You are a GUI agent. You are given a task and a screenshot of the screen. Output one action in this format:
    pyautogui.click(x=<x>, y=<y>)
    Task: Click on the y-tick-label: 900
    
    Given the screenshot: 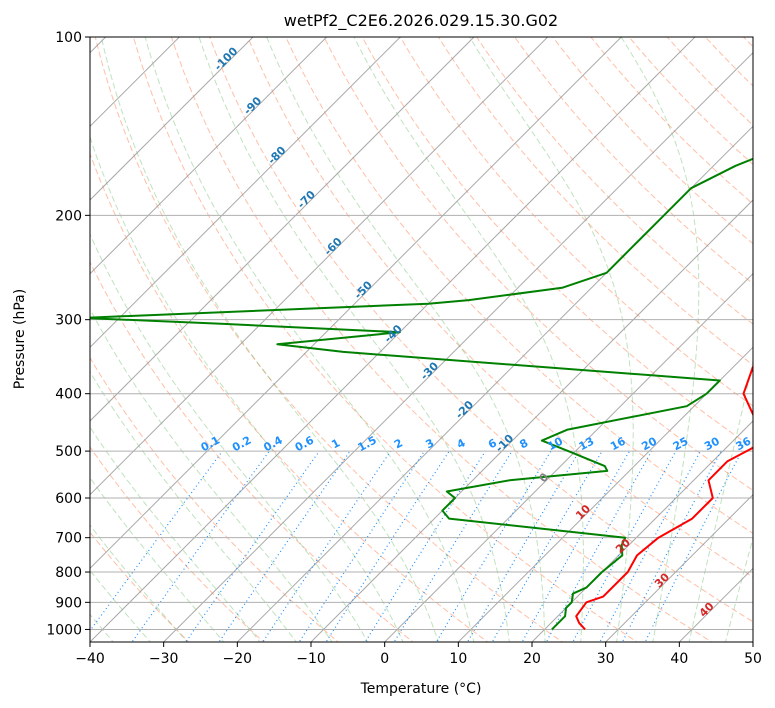 What is the action you would take?
    pyautogui.click(x=68, y=603)
    